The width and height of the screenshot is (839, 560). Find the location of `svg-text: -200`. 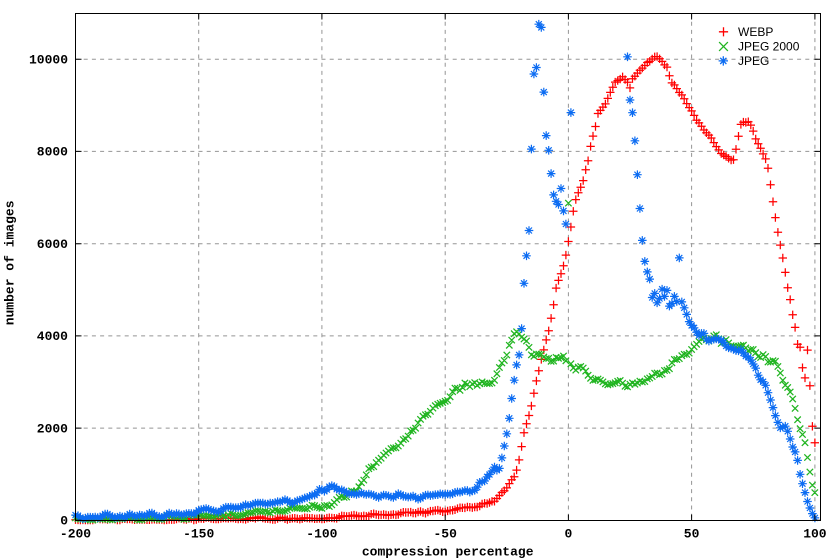

svg-text: -200 is located at coordinates (75, 534).